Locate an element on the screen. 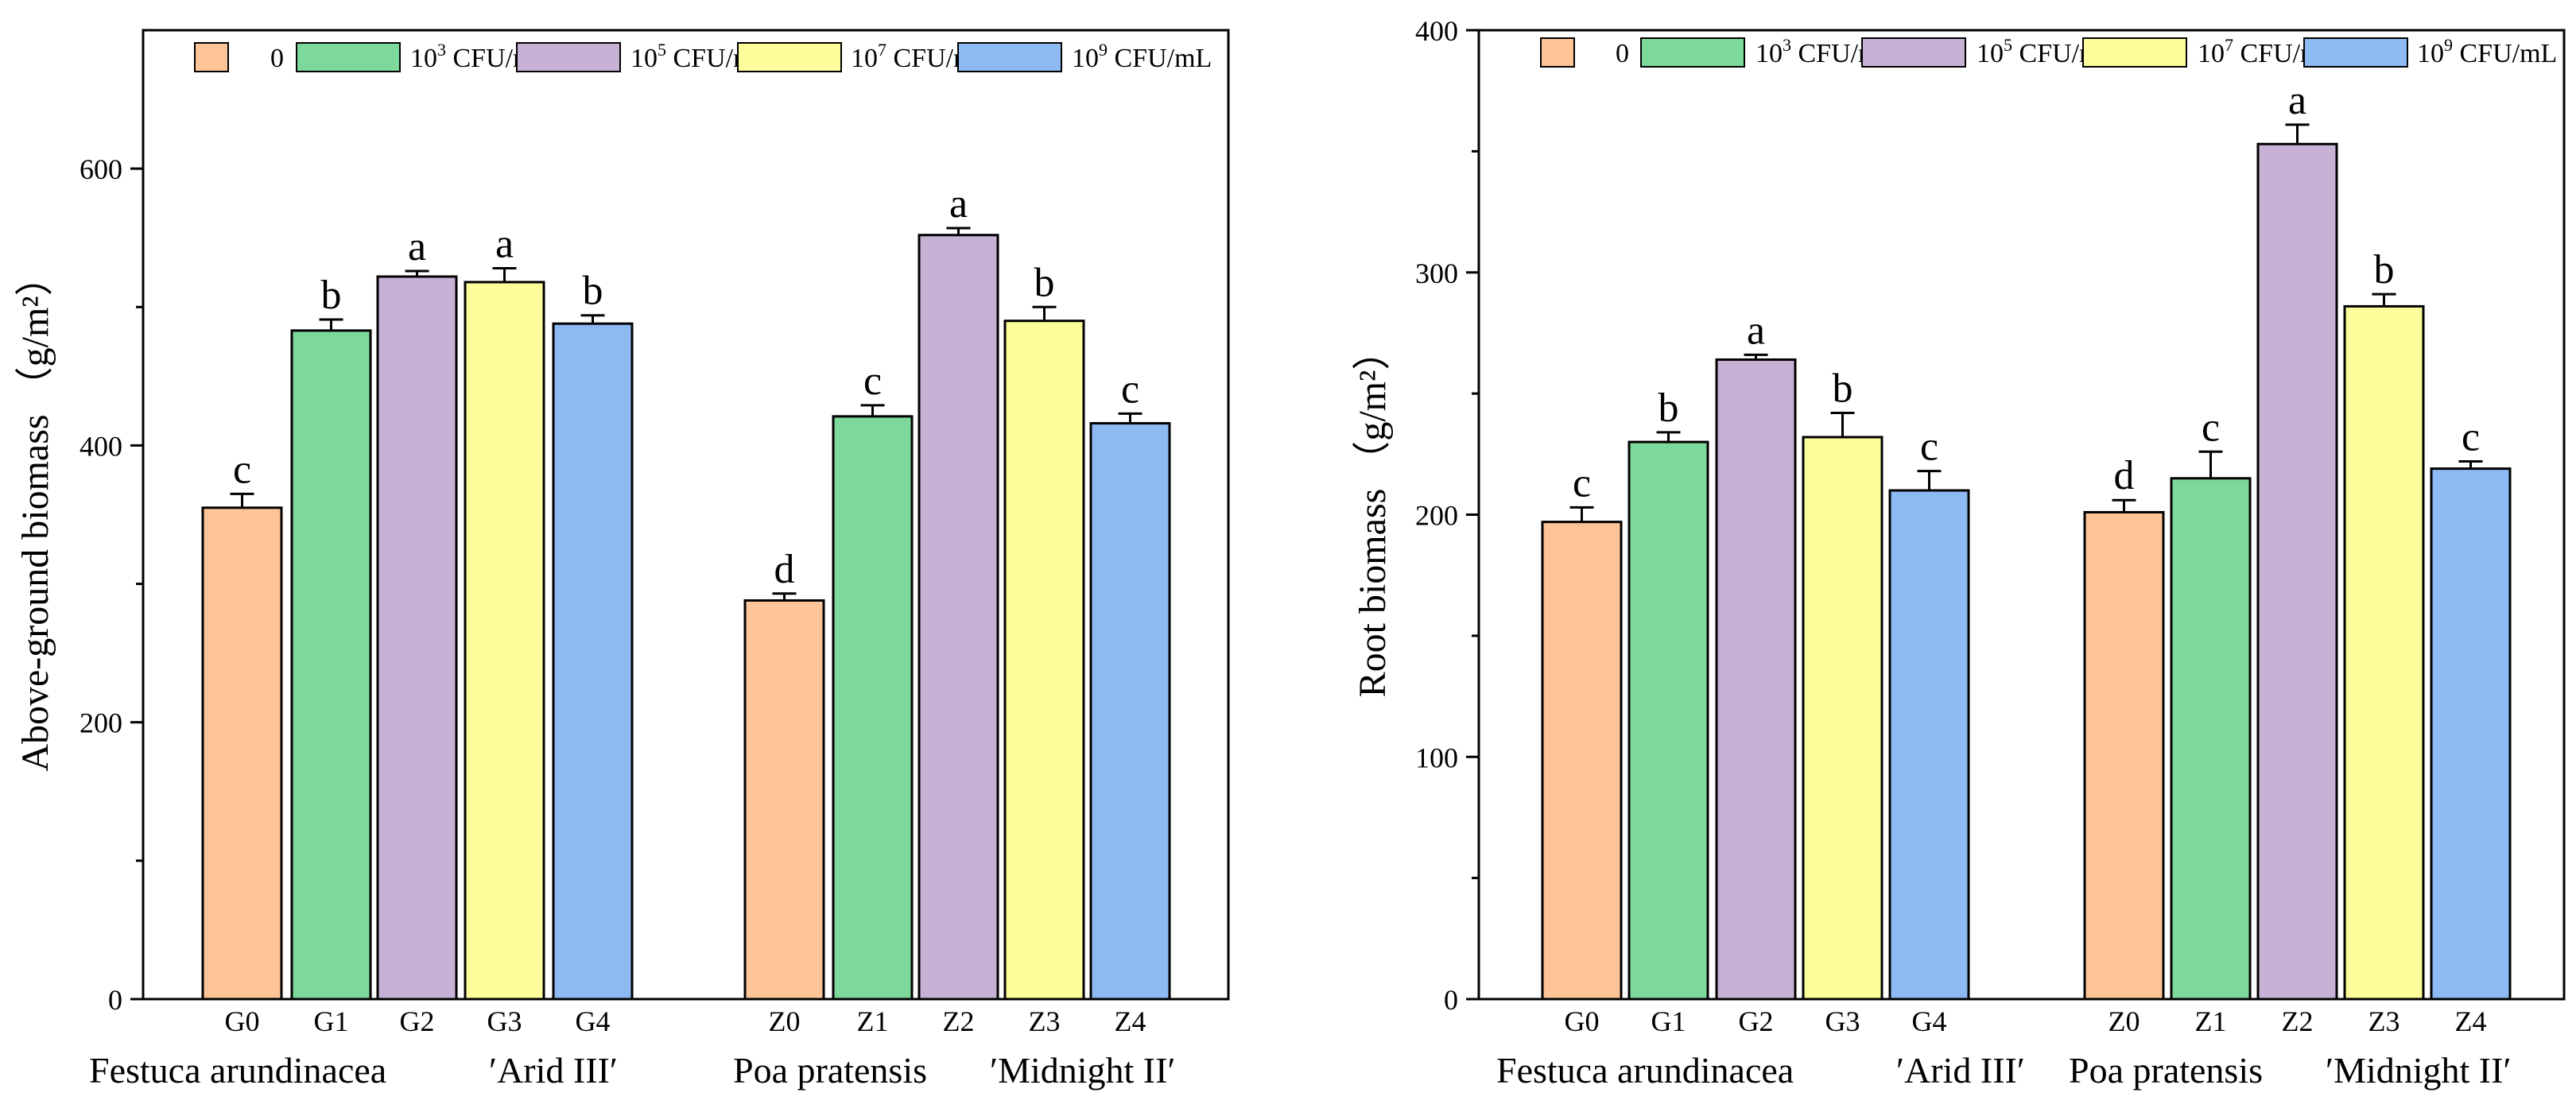 This screenshot has height=1108, width=2576. y-tick-label: 600 is located at coordinates (101, 169).